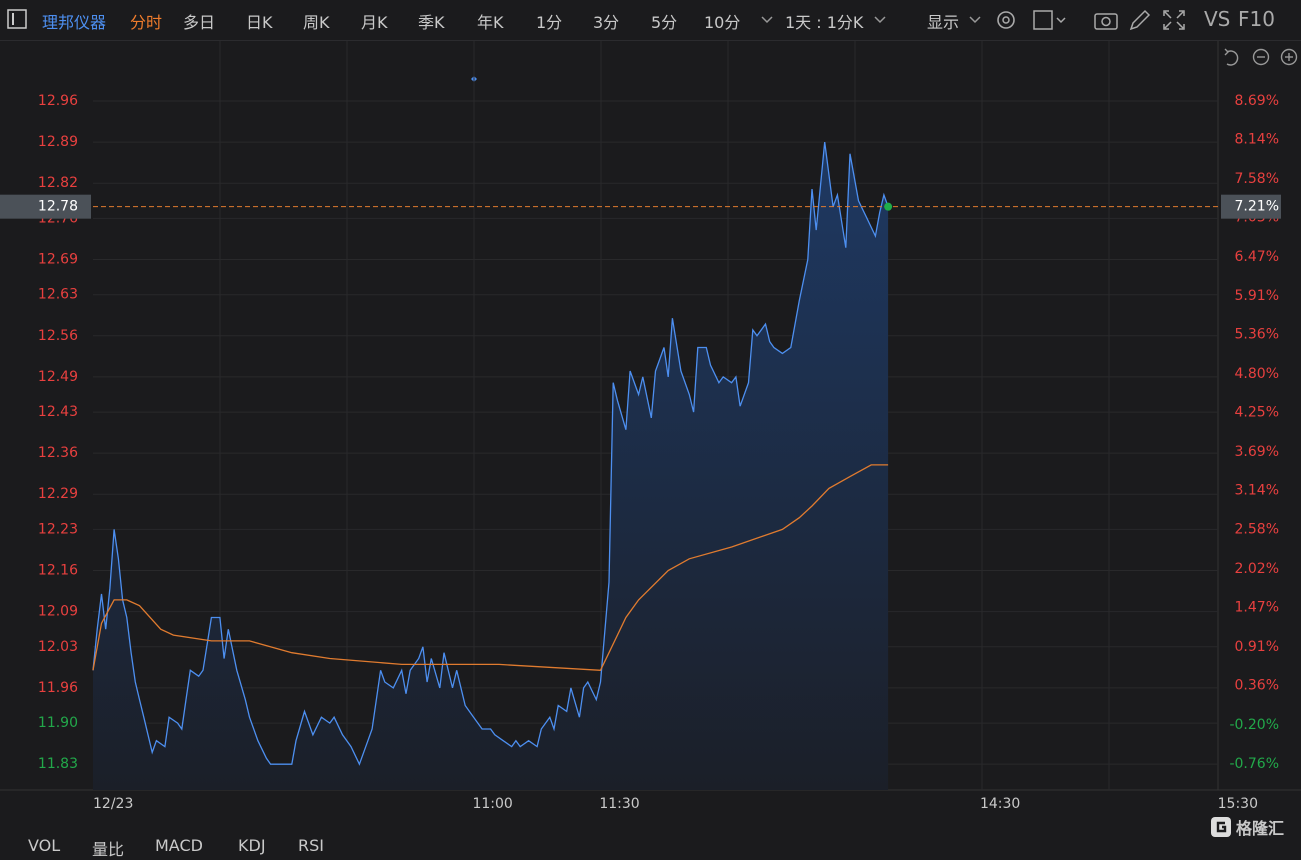 This screenshot has width=1301, height=860. Describe the element at coordinates (1217, 19) in the screenshot. I see `vs: VS` at that location.